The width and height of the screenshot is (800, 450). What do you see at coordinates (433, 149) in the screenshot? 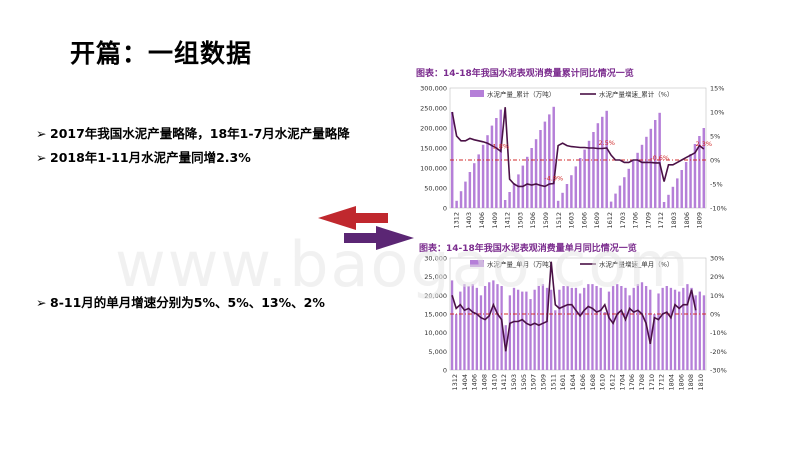
I see `y-left-tick-label: 150,000` at bounding box center [433, 149].